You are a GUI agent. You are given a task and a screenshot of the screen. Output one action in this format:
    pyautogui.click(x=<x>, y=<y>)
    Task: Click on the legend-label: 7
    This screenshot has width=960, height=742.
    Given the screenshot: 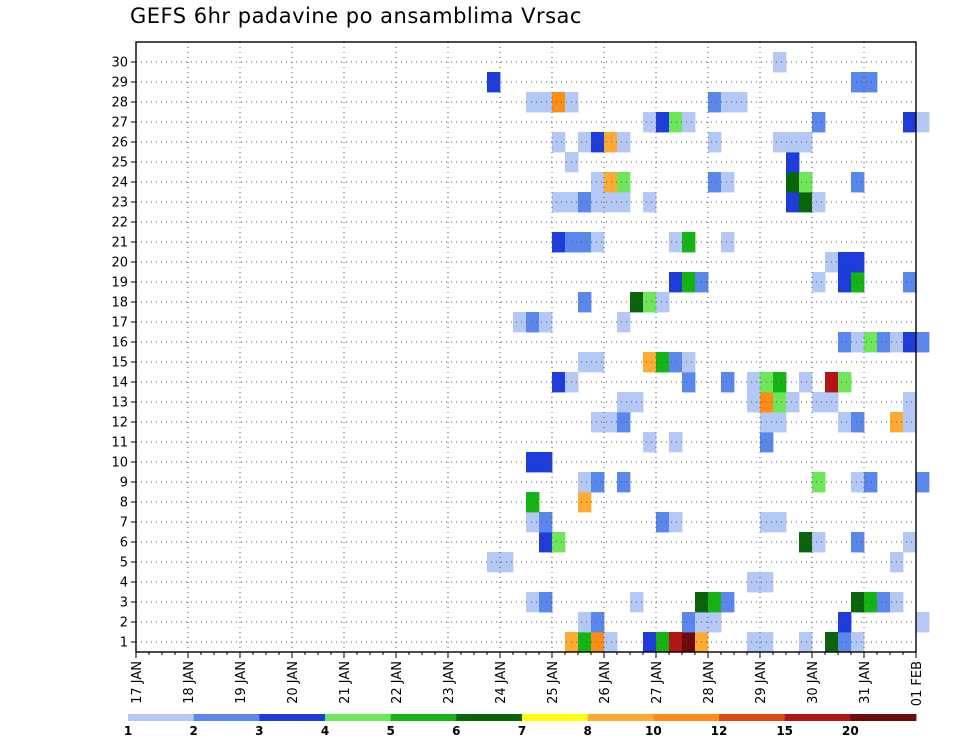 What is the action you would take?
    pyautogui.click(x=522, y=731)
    